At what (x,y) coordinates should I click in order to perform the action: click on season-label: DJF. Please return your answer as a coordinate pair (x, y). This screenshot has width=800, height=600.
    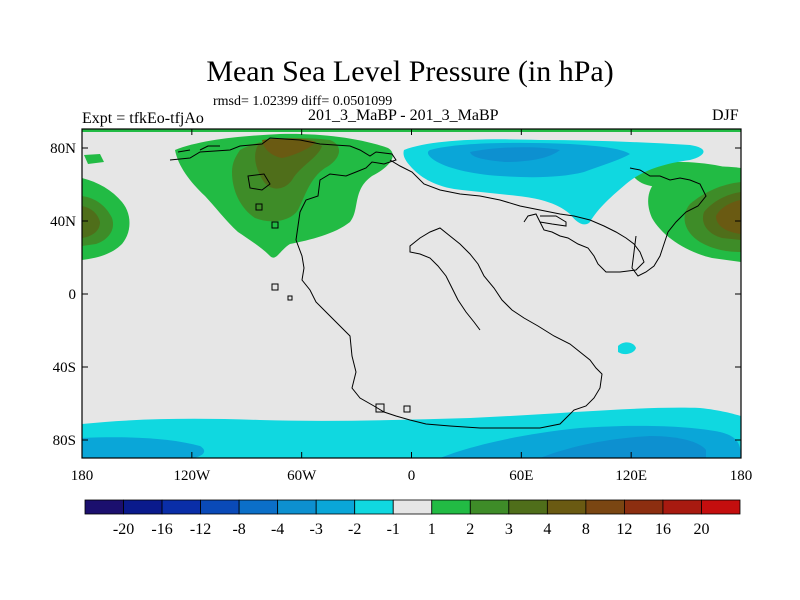
    Looking at the image, I should click on (725, 115).